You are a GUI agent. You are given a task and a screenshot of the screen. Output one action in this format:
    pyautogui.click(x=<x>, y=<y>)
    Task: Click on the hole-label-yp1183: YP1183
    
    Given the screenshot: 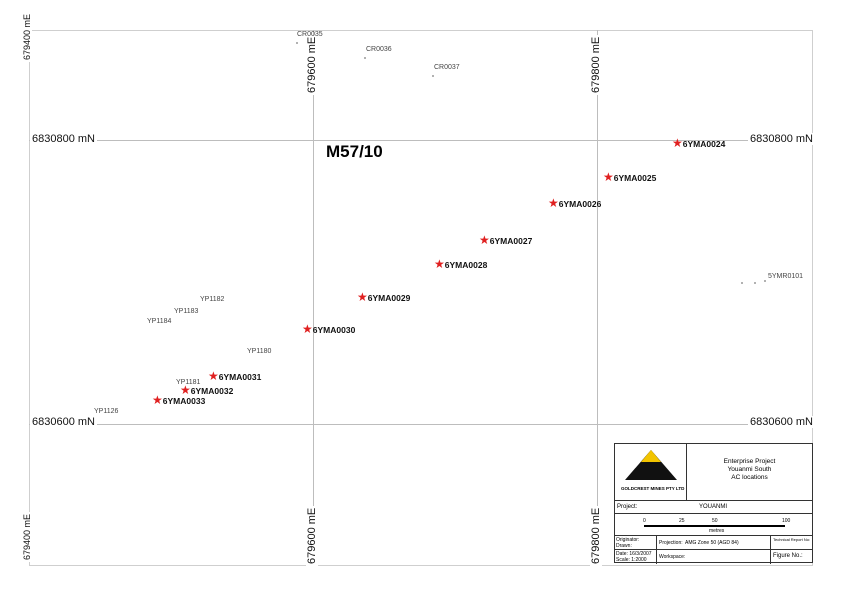 What is the action you would take?
    pyautogui.click(x=186, y=311)
    